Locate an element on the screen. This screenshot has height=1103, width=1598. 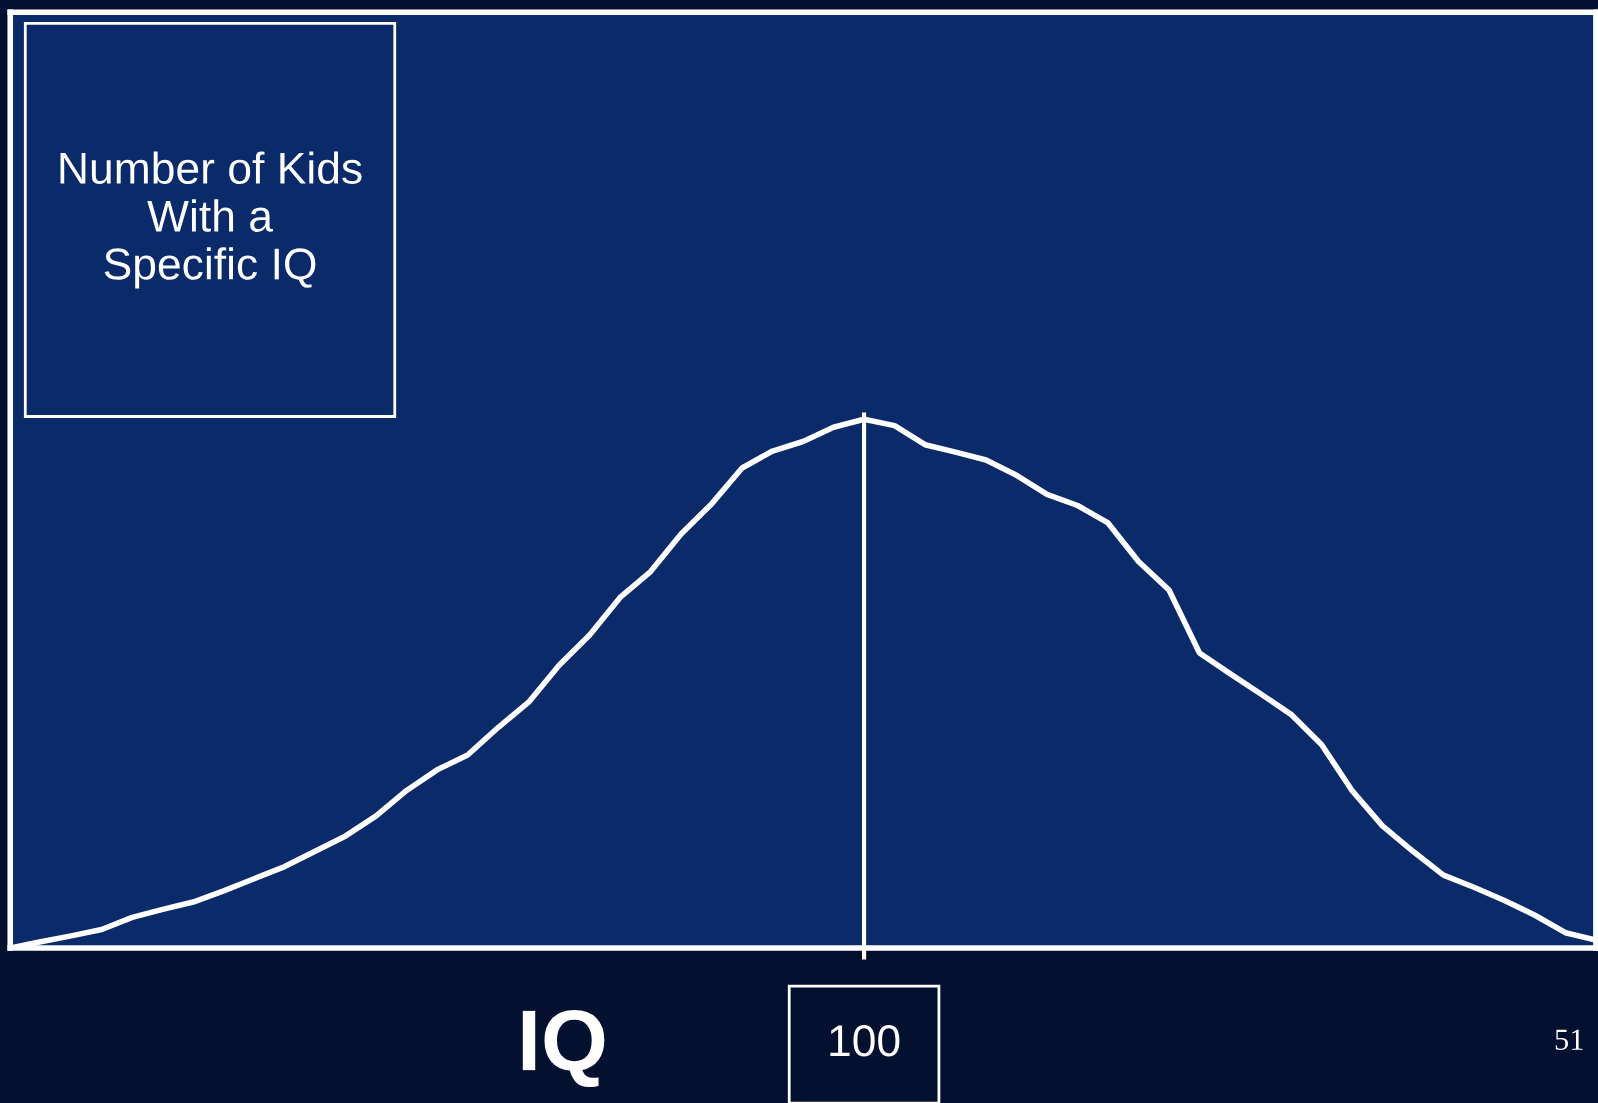
x-axis-title: IQ is located at coordinates (563, 1048).